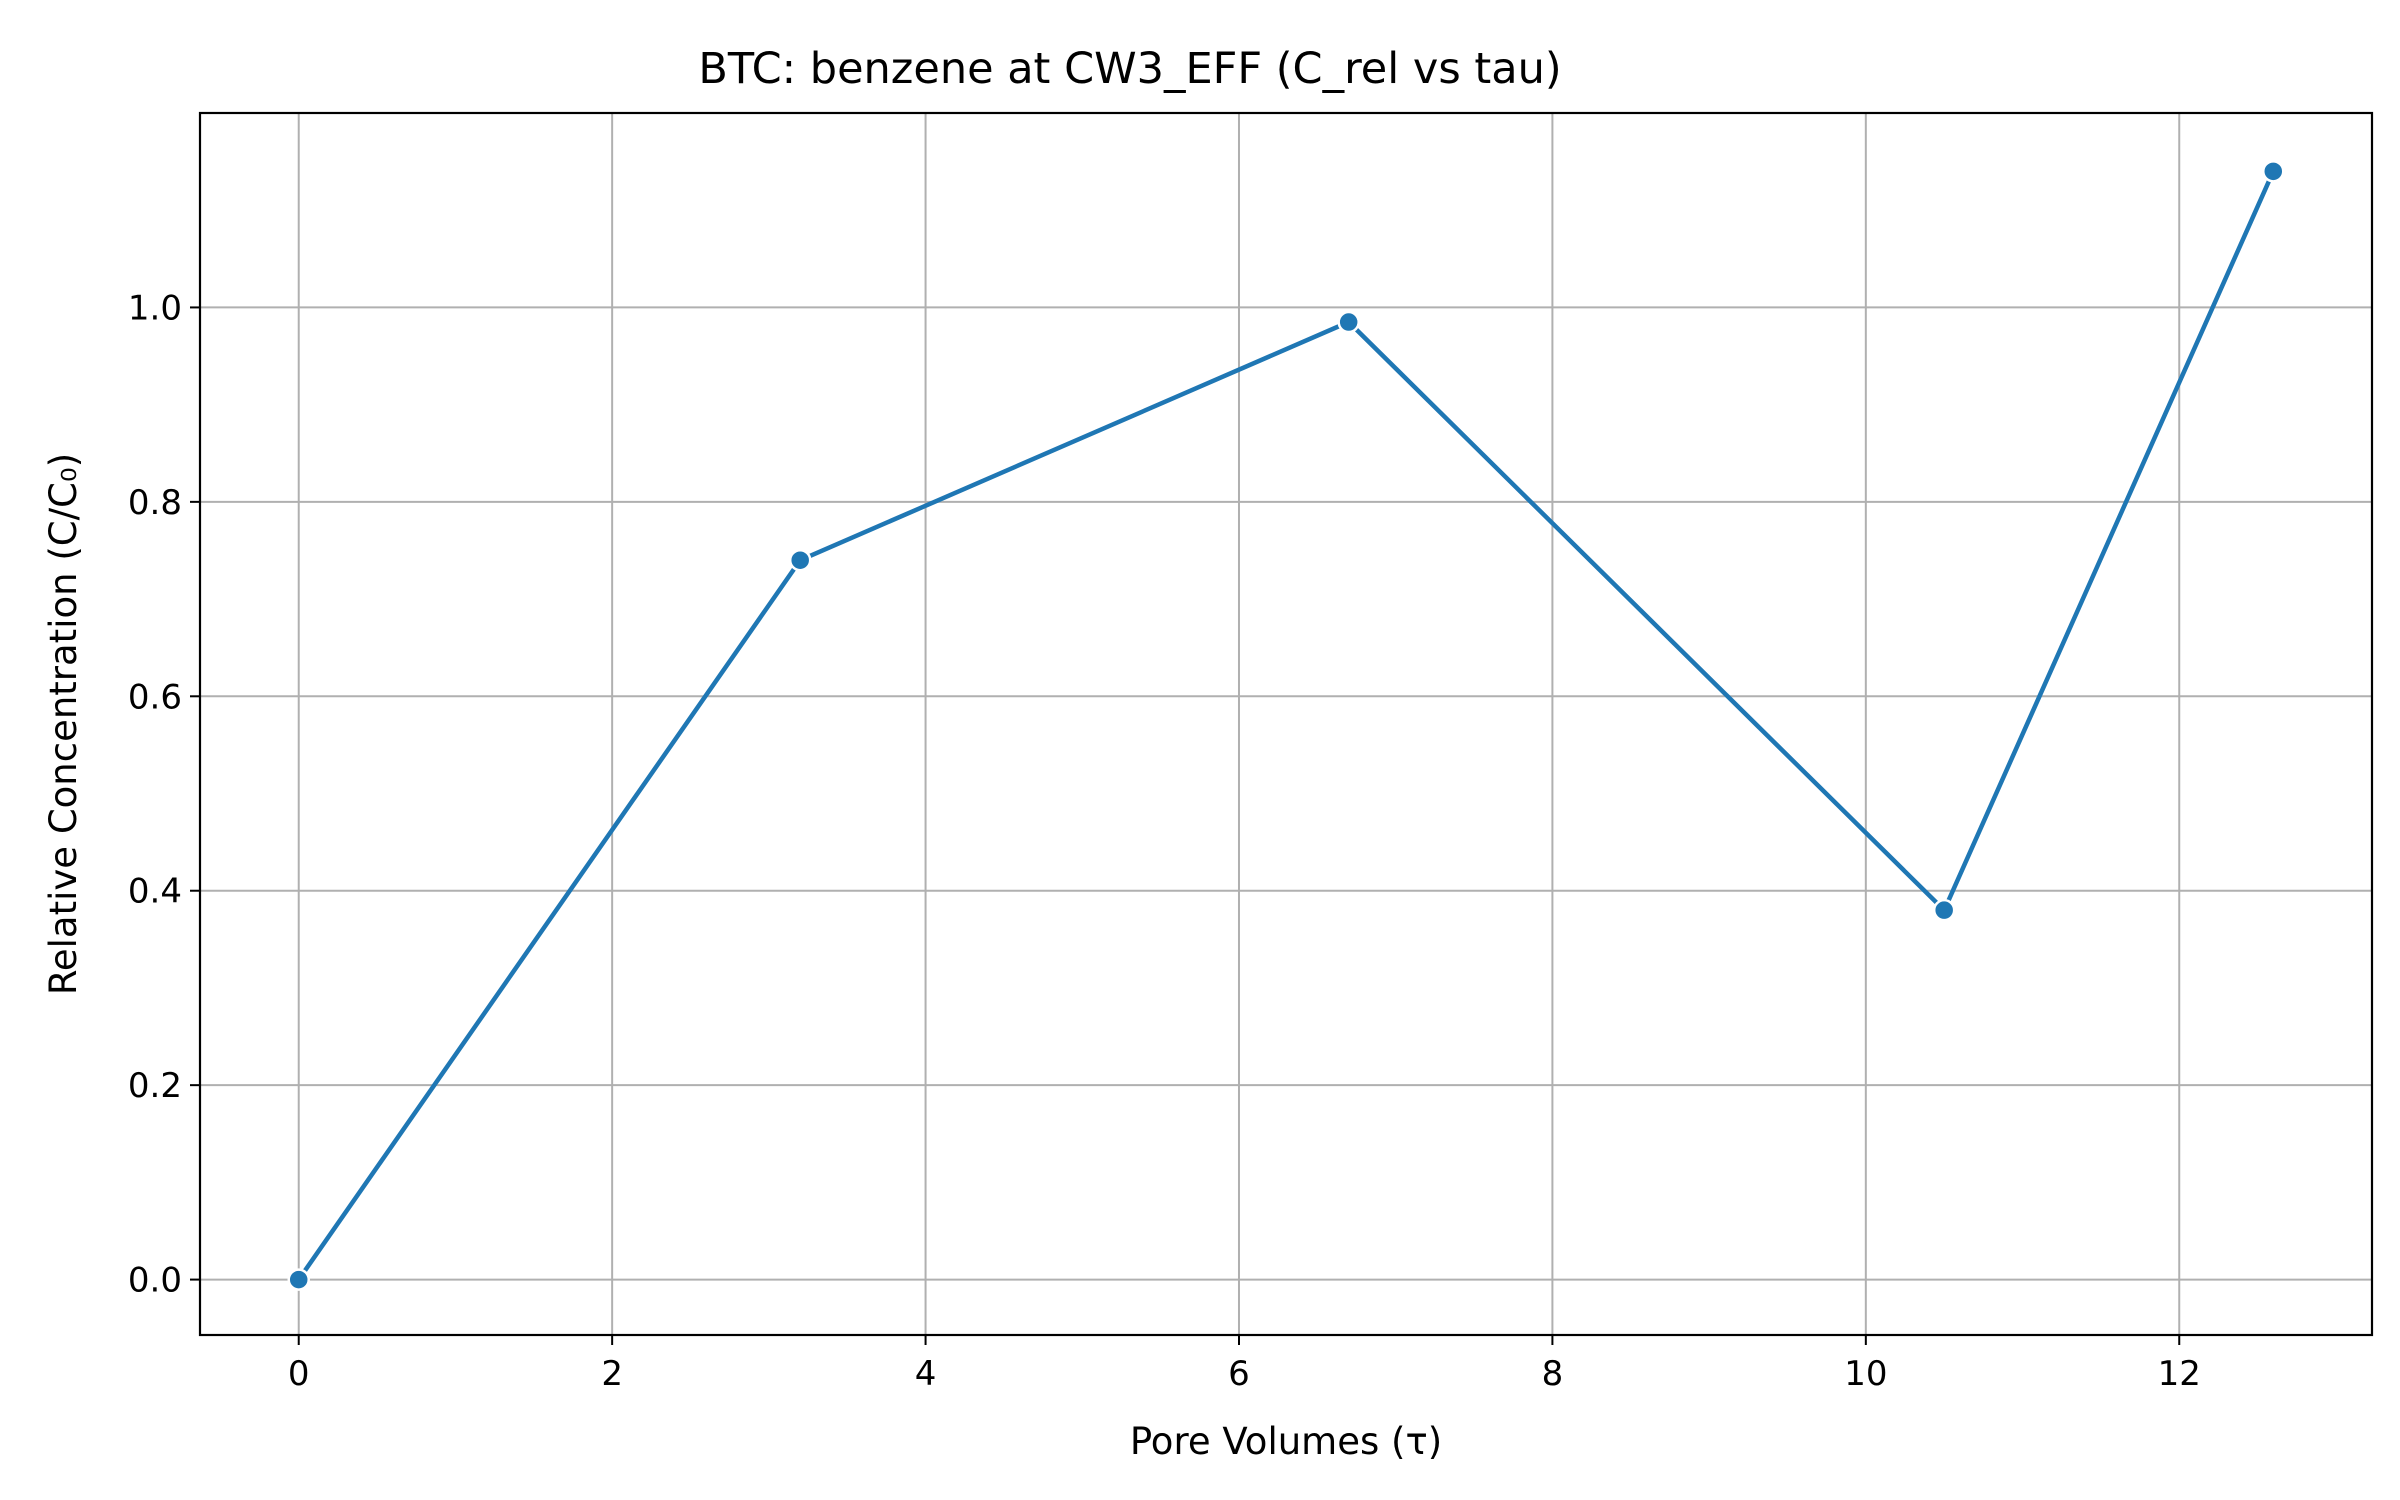 The height and width of the screenshot is (1500, 2400). I want to click on x-tick-label: 10, so click(1865, 1374).